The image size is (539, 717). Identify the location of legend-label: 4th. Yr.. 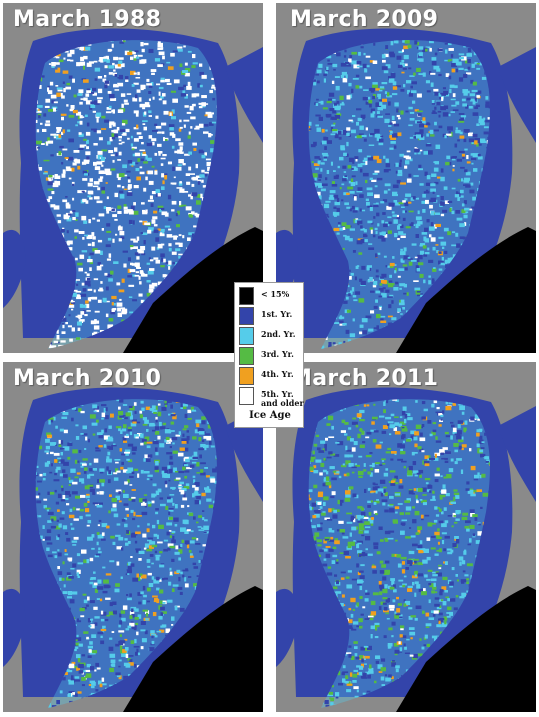
(277, 374).